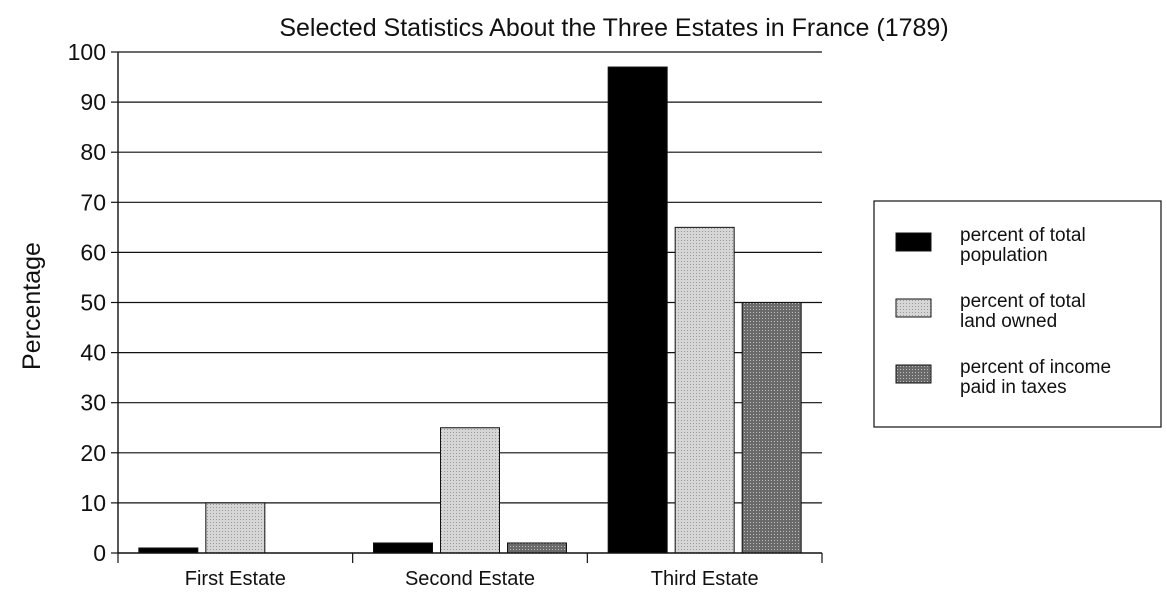  Describe the element at coordinates (235, 579) in the screenshot. I see `x-category-label: First Estate` at that location.